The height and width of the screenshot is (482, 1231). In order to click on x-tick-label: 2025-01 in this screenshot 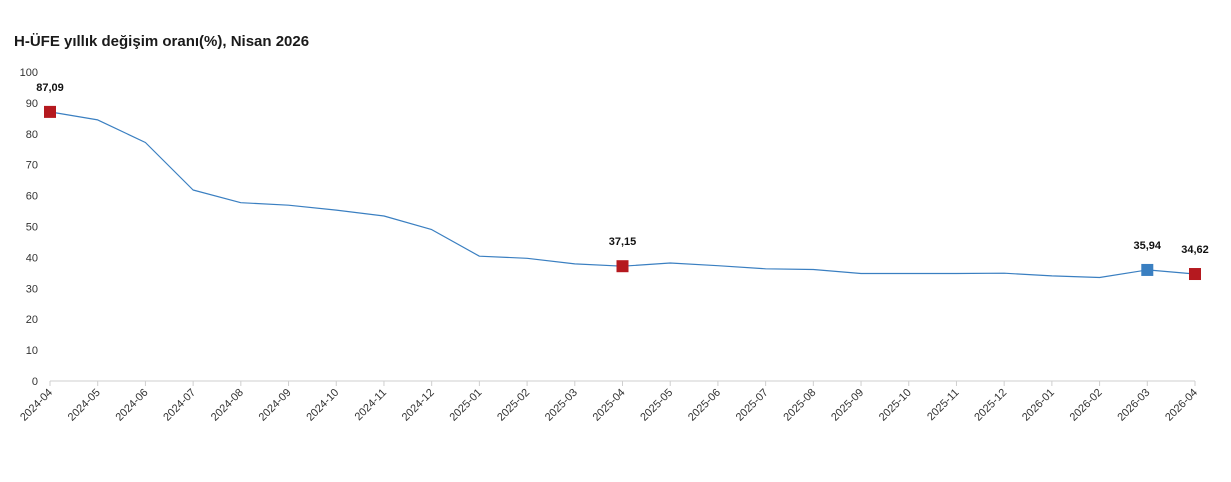, I will do `click(465, 405)`.